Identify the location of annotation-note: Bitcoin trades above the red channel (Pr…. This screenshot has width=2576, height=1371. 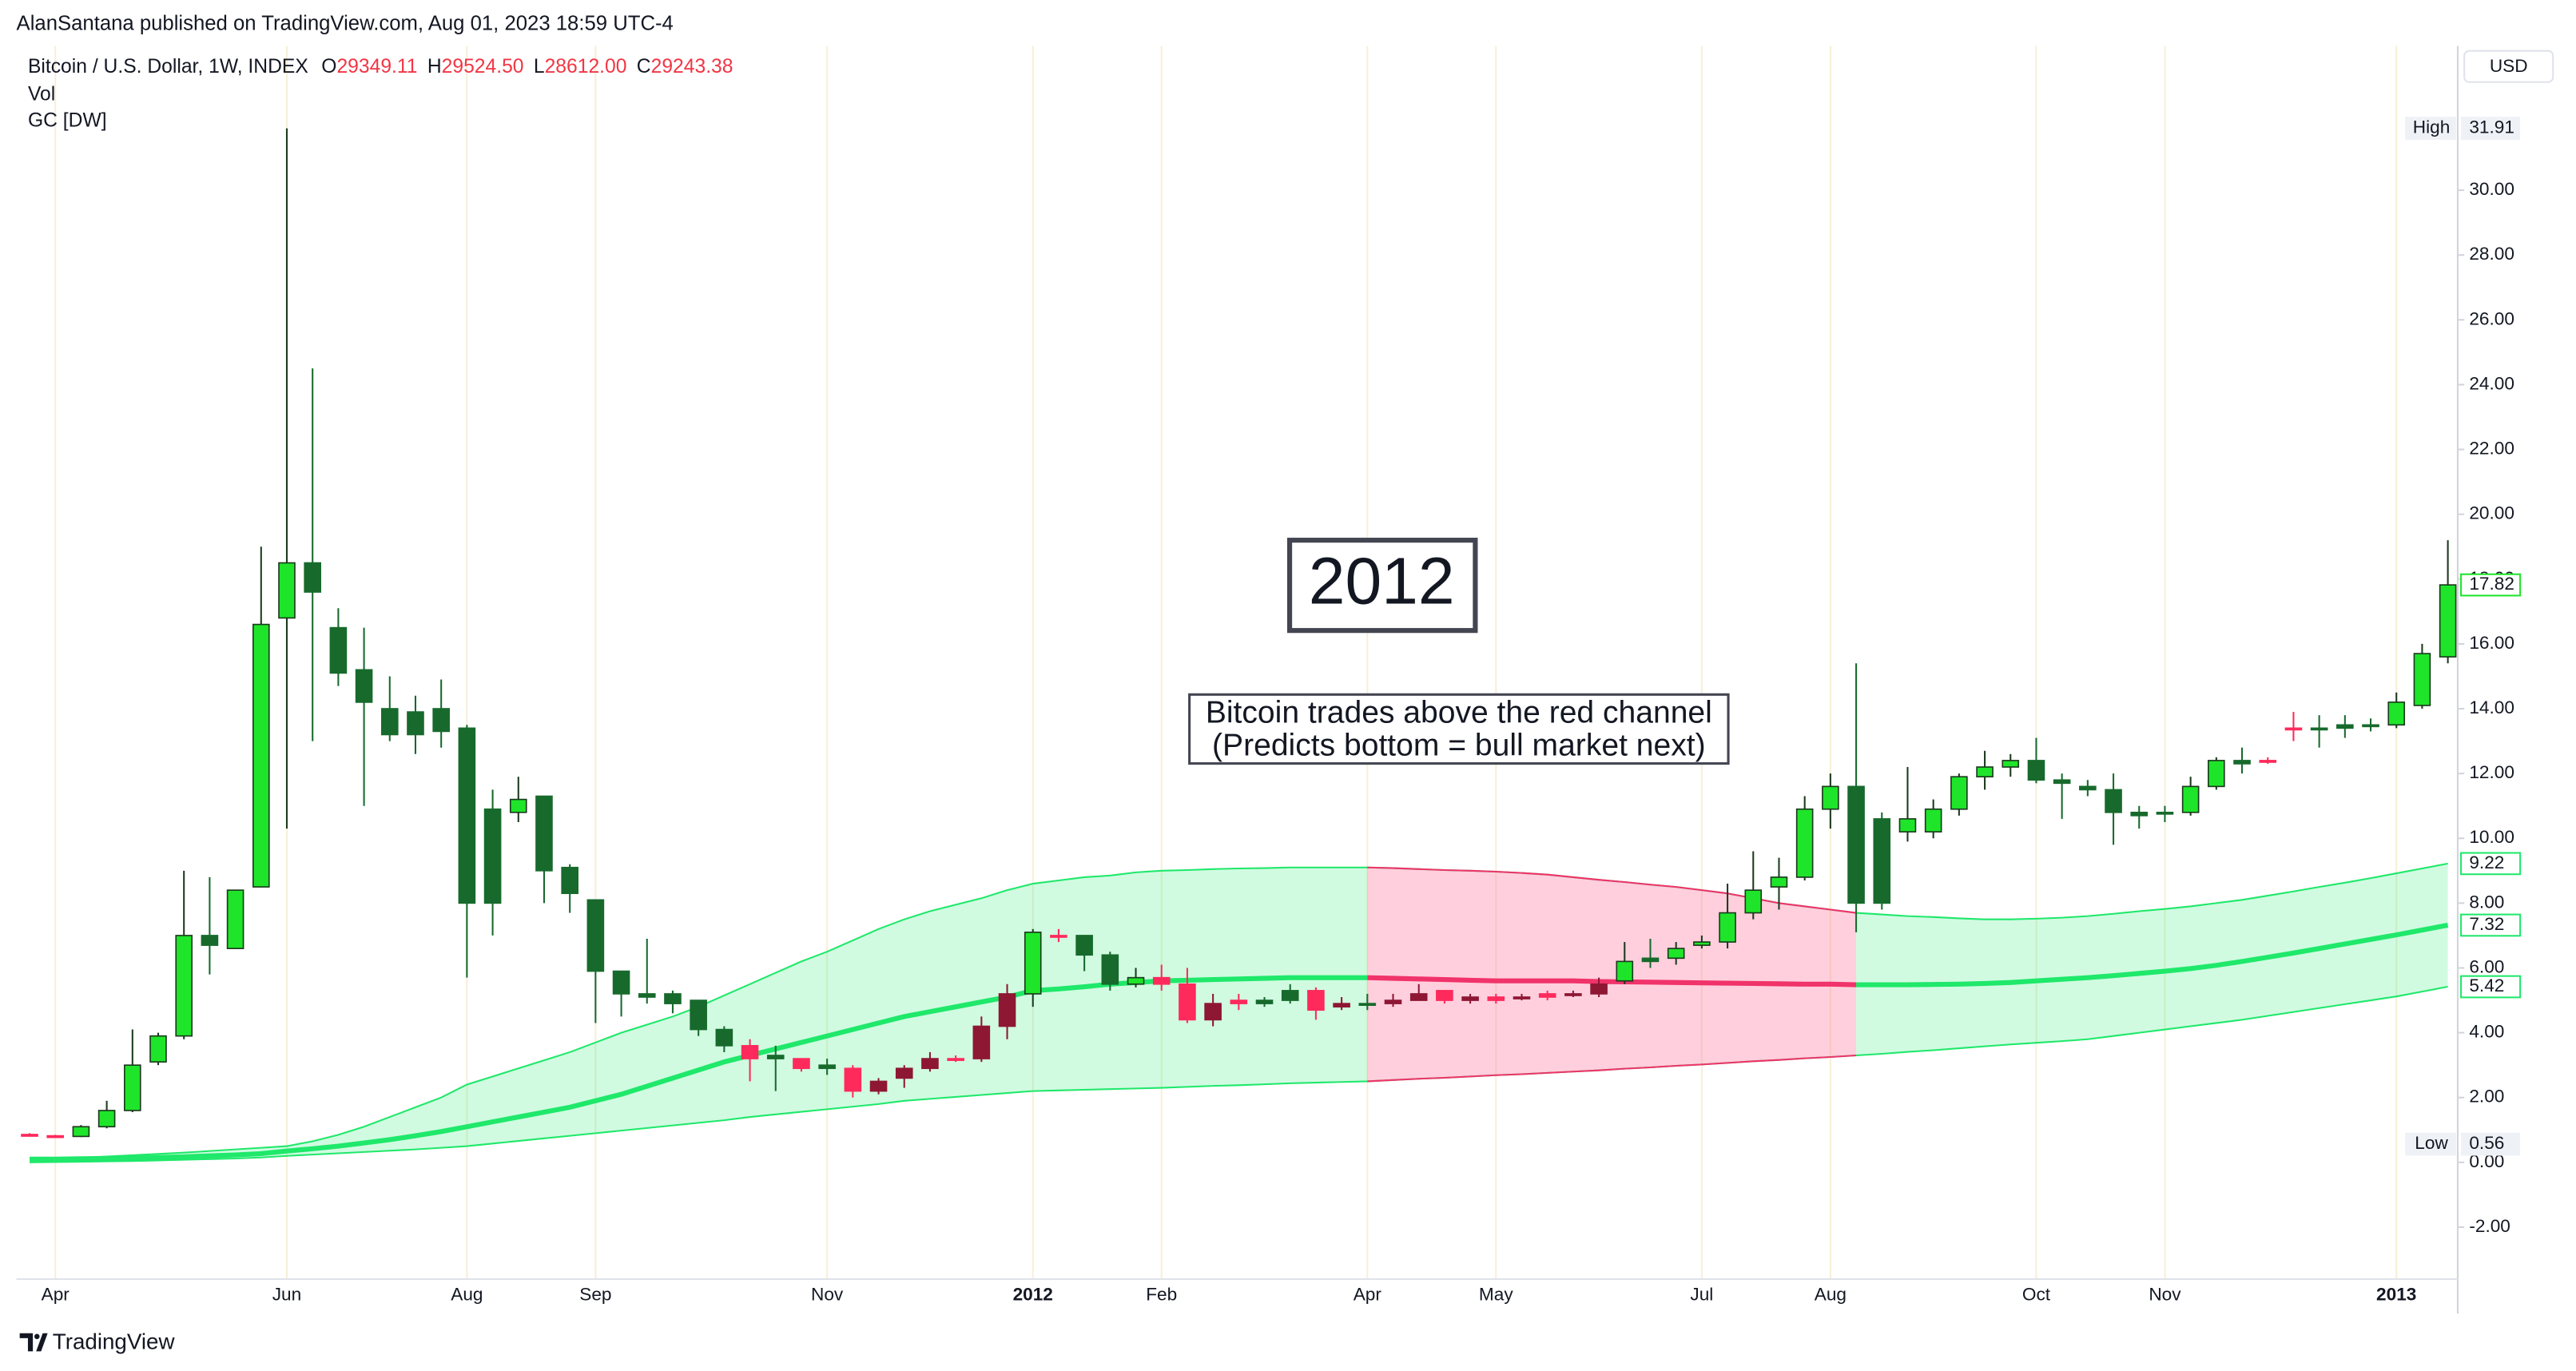
(1459, 729).